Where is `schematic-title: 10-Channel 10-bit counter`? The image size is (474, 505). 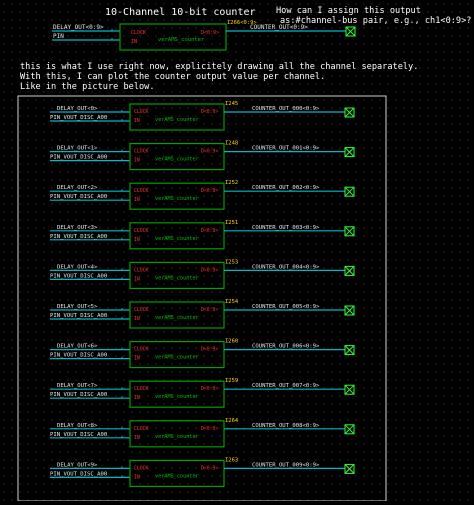
schematic-title: 10-Channel 10-bit counter is located at coordinates (180, 12).